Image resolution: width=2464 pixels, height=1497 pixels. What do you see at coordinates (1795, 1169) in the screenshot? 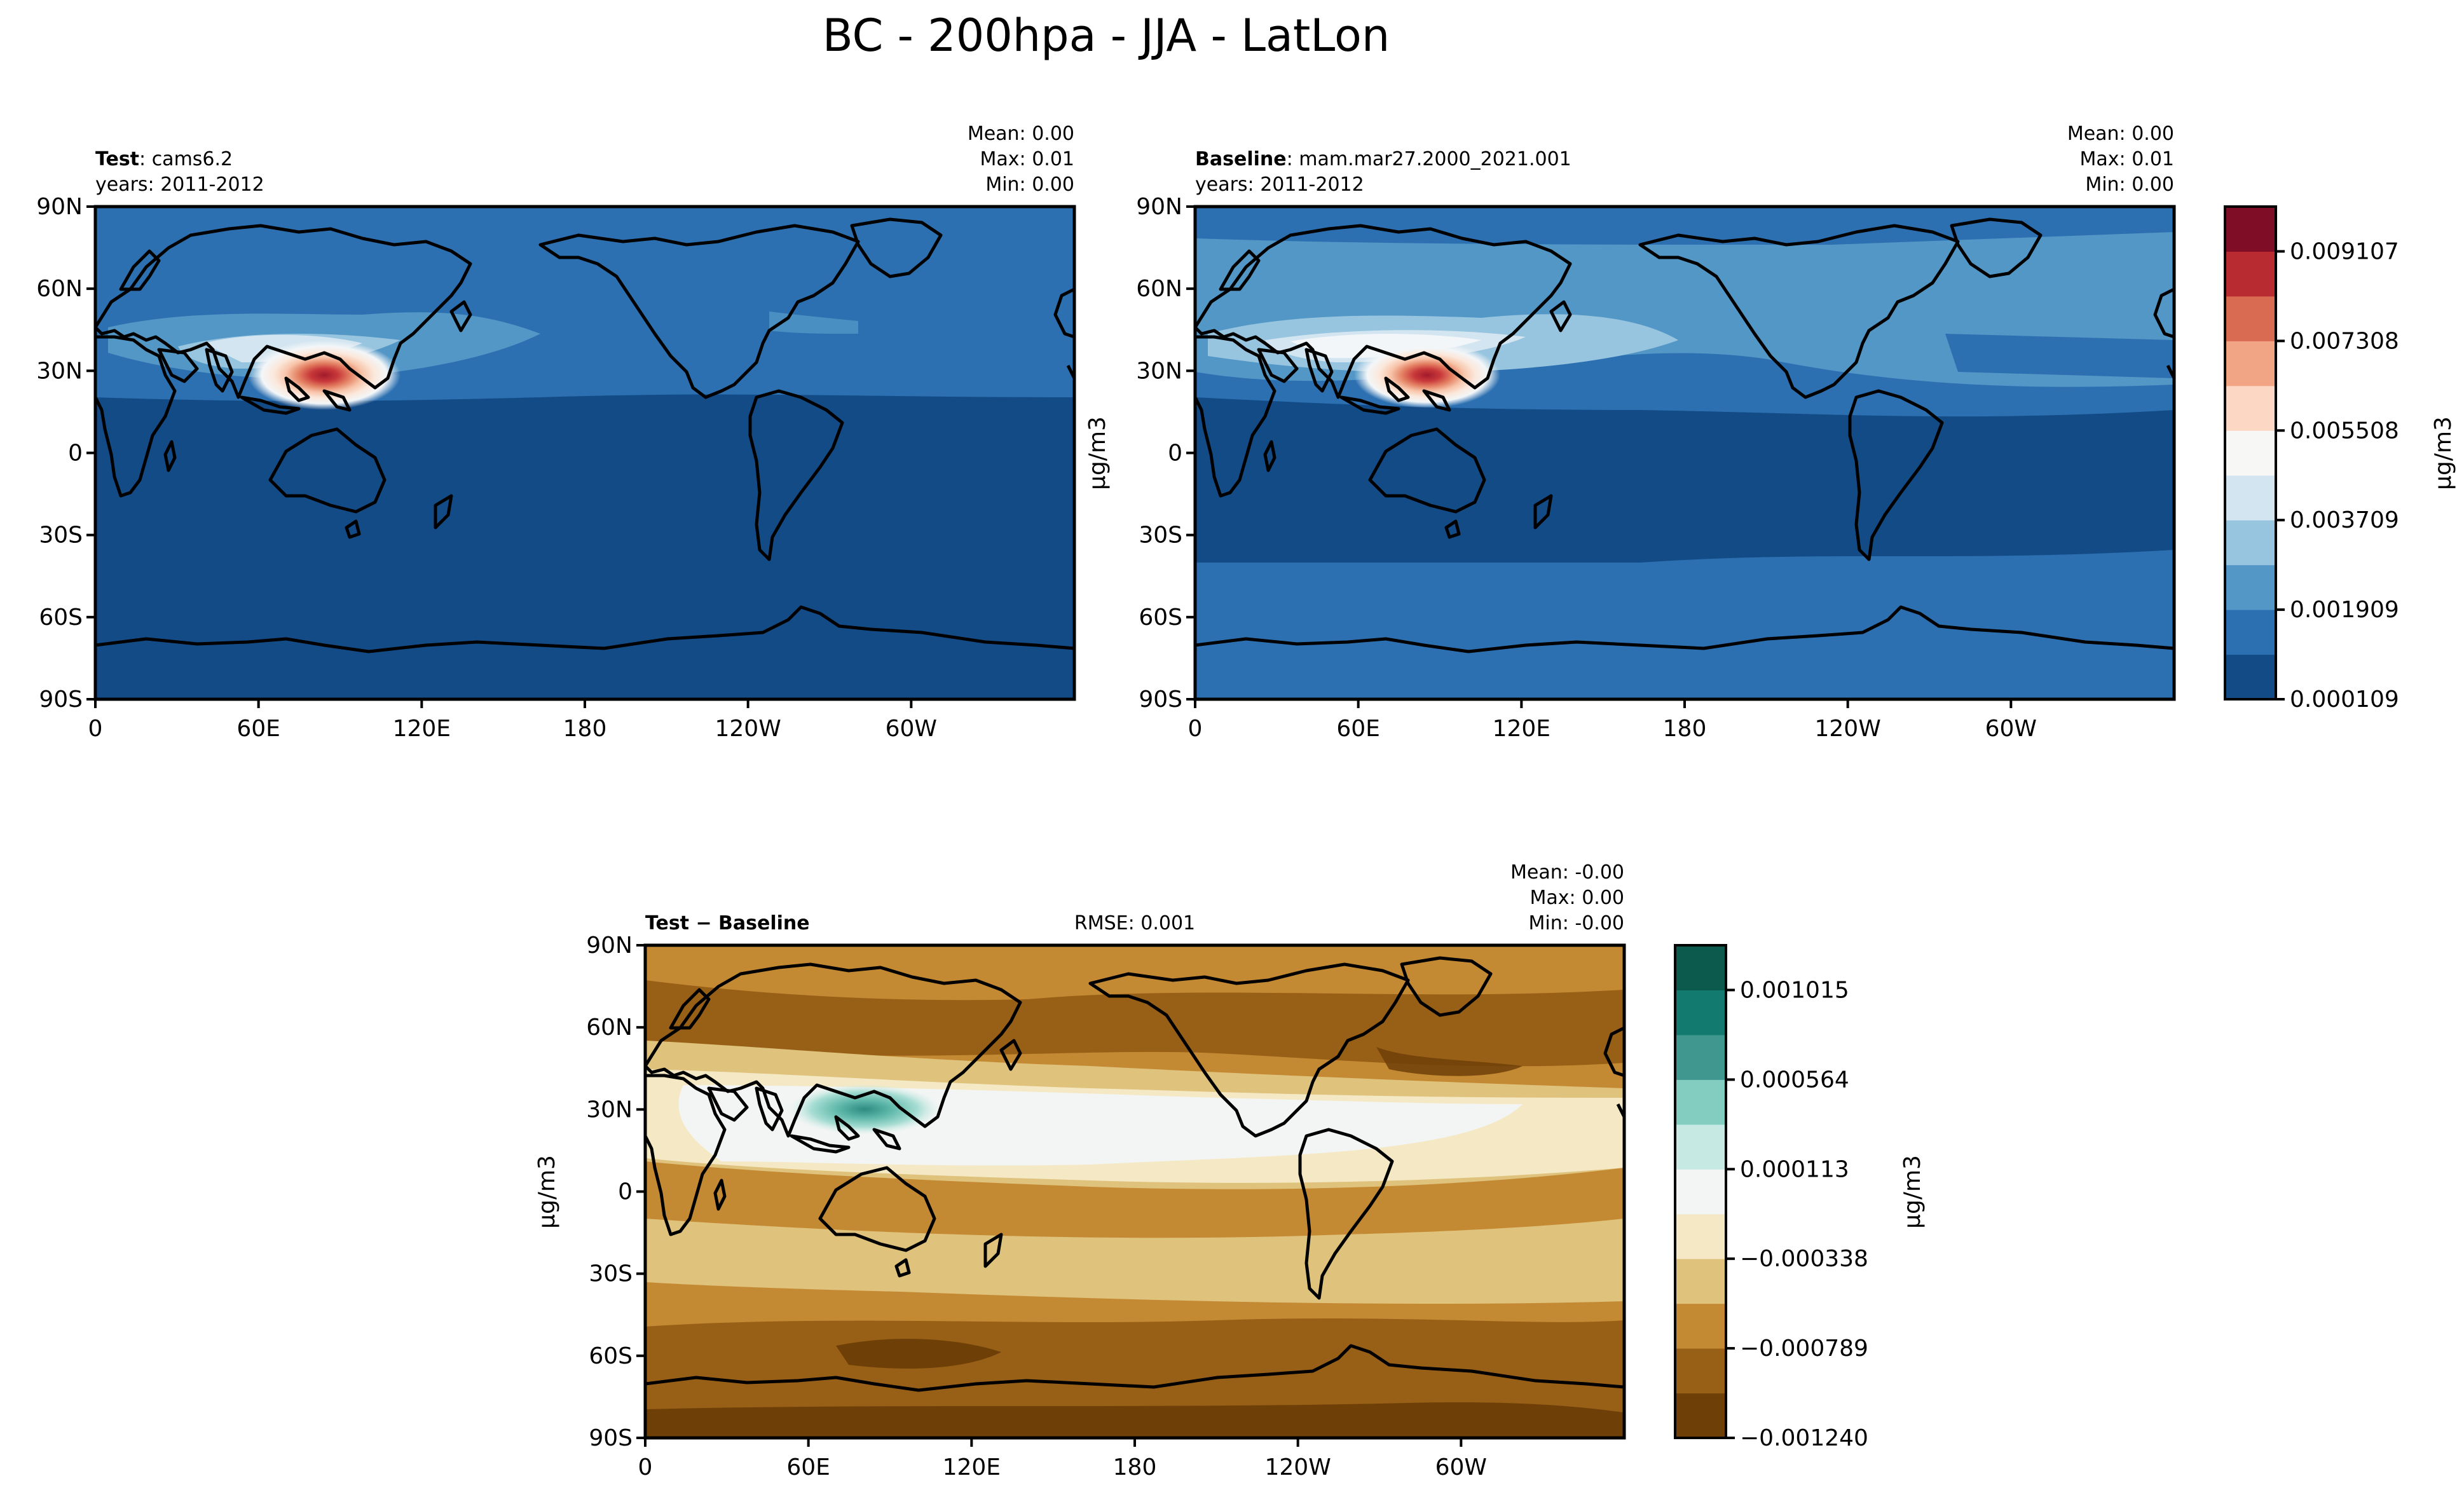
I see `colorbar-tick-label: 0.000113` at bounding box center [1795, 1169].